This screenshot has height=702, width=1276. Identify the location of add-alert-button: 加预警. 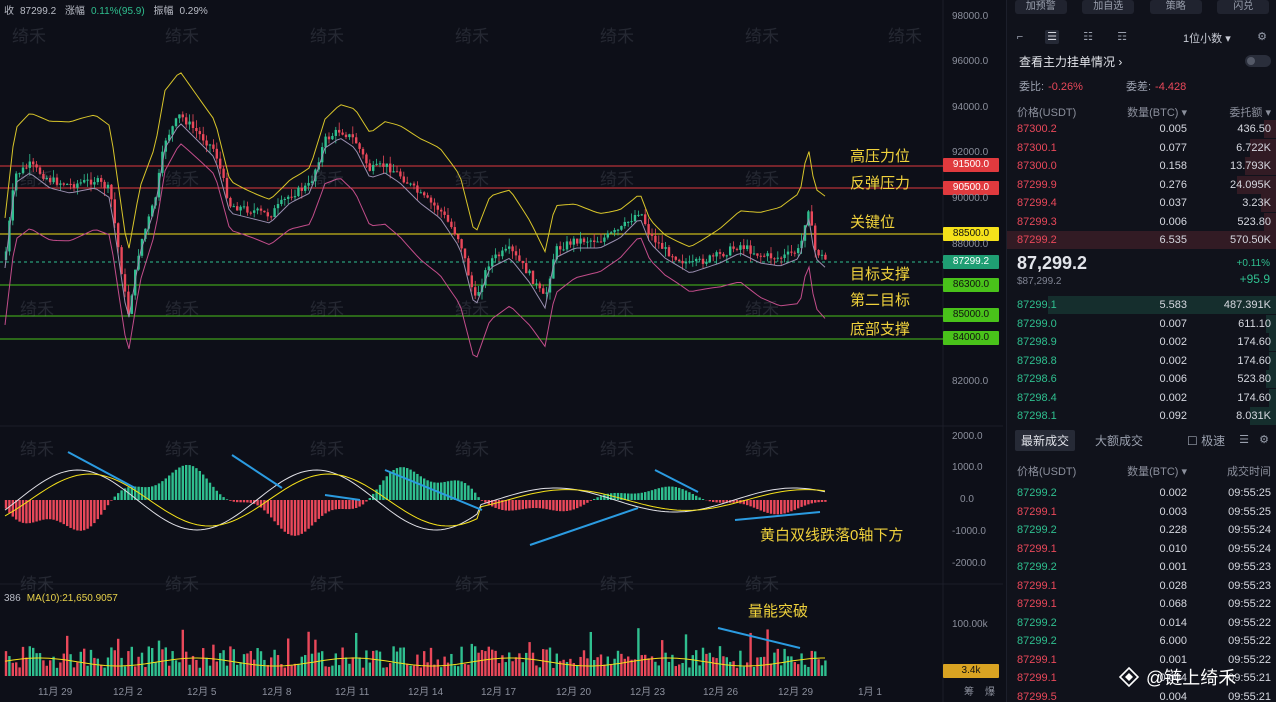
(1040, 7).